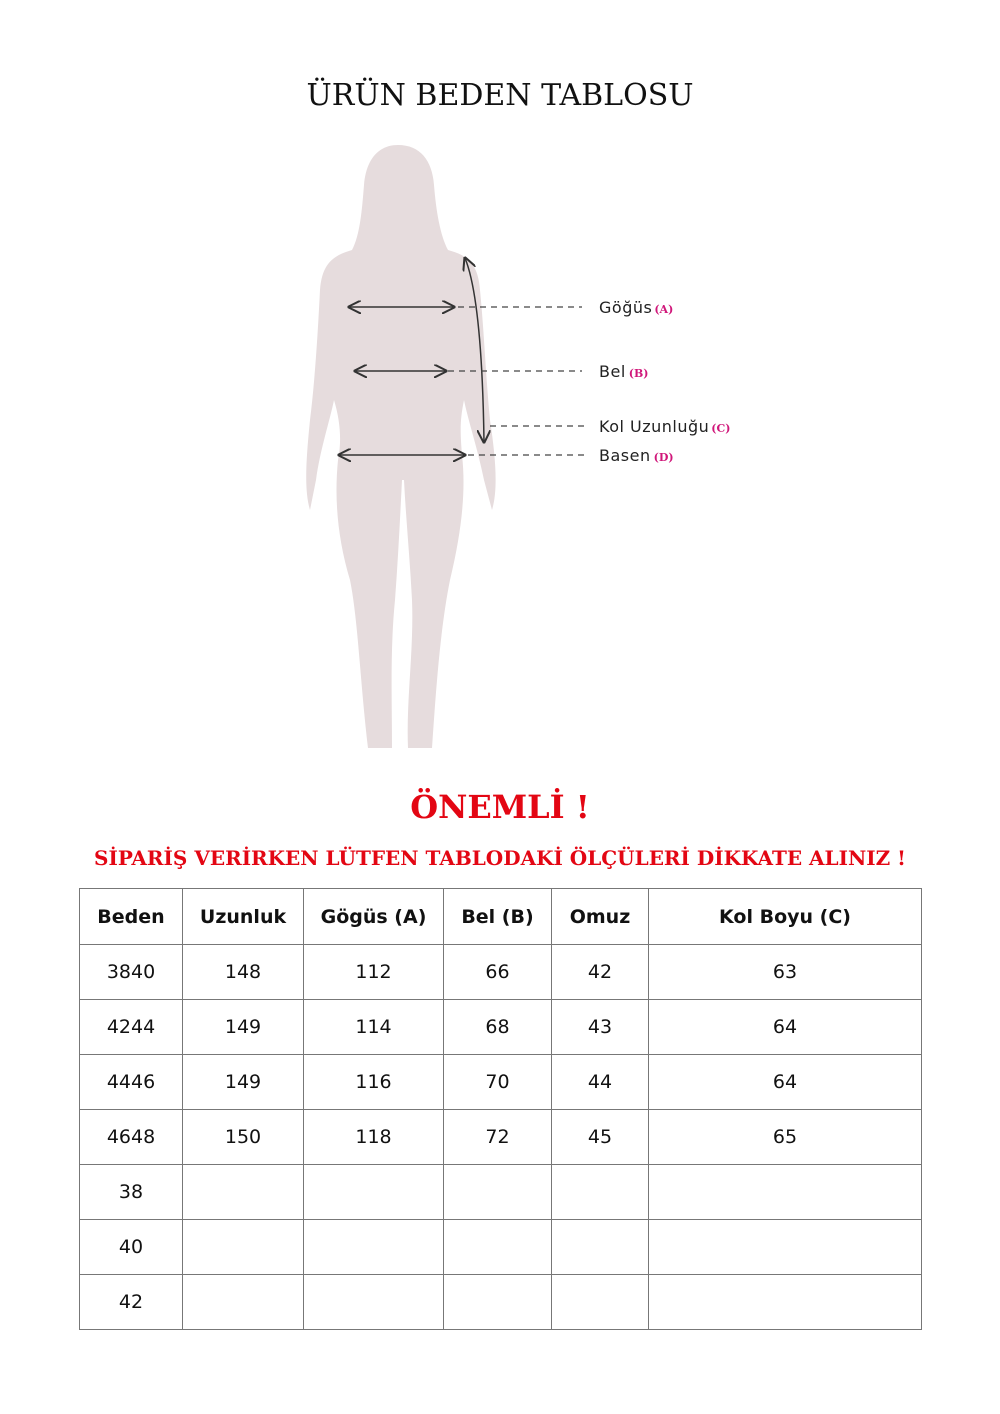 This screenshot has width=1000, height=1414. Describe the element at coordinates (500, 95) in the screenshot. I see `page-title: ÜRÜN BEDEN TABLOSU` at that location.